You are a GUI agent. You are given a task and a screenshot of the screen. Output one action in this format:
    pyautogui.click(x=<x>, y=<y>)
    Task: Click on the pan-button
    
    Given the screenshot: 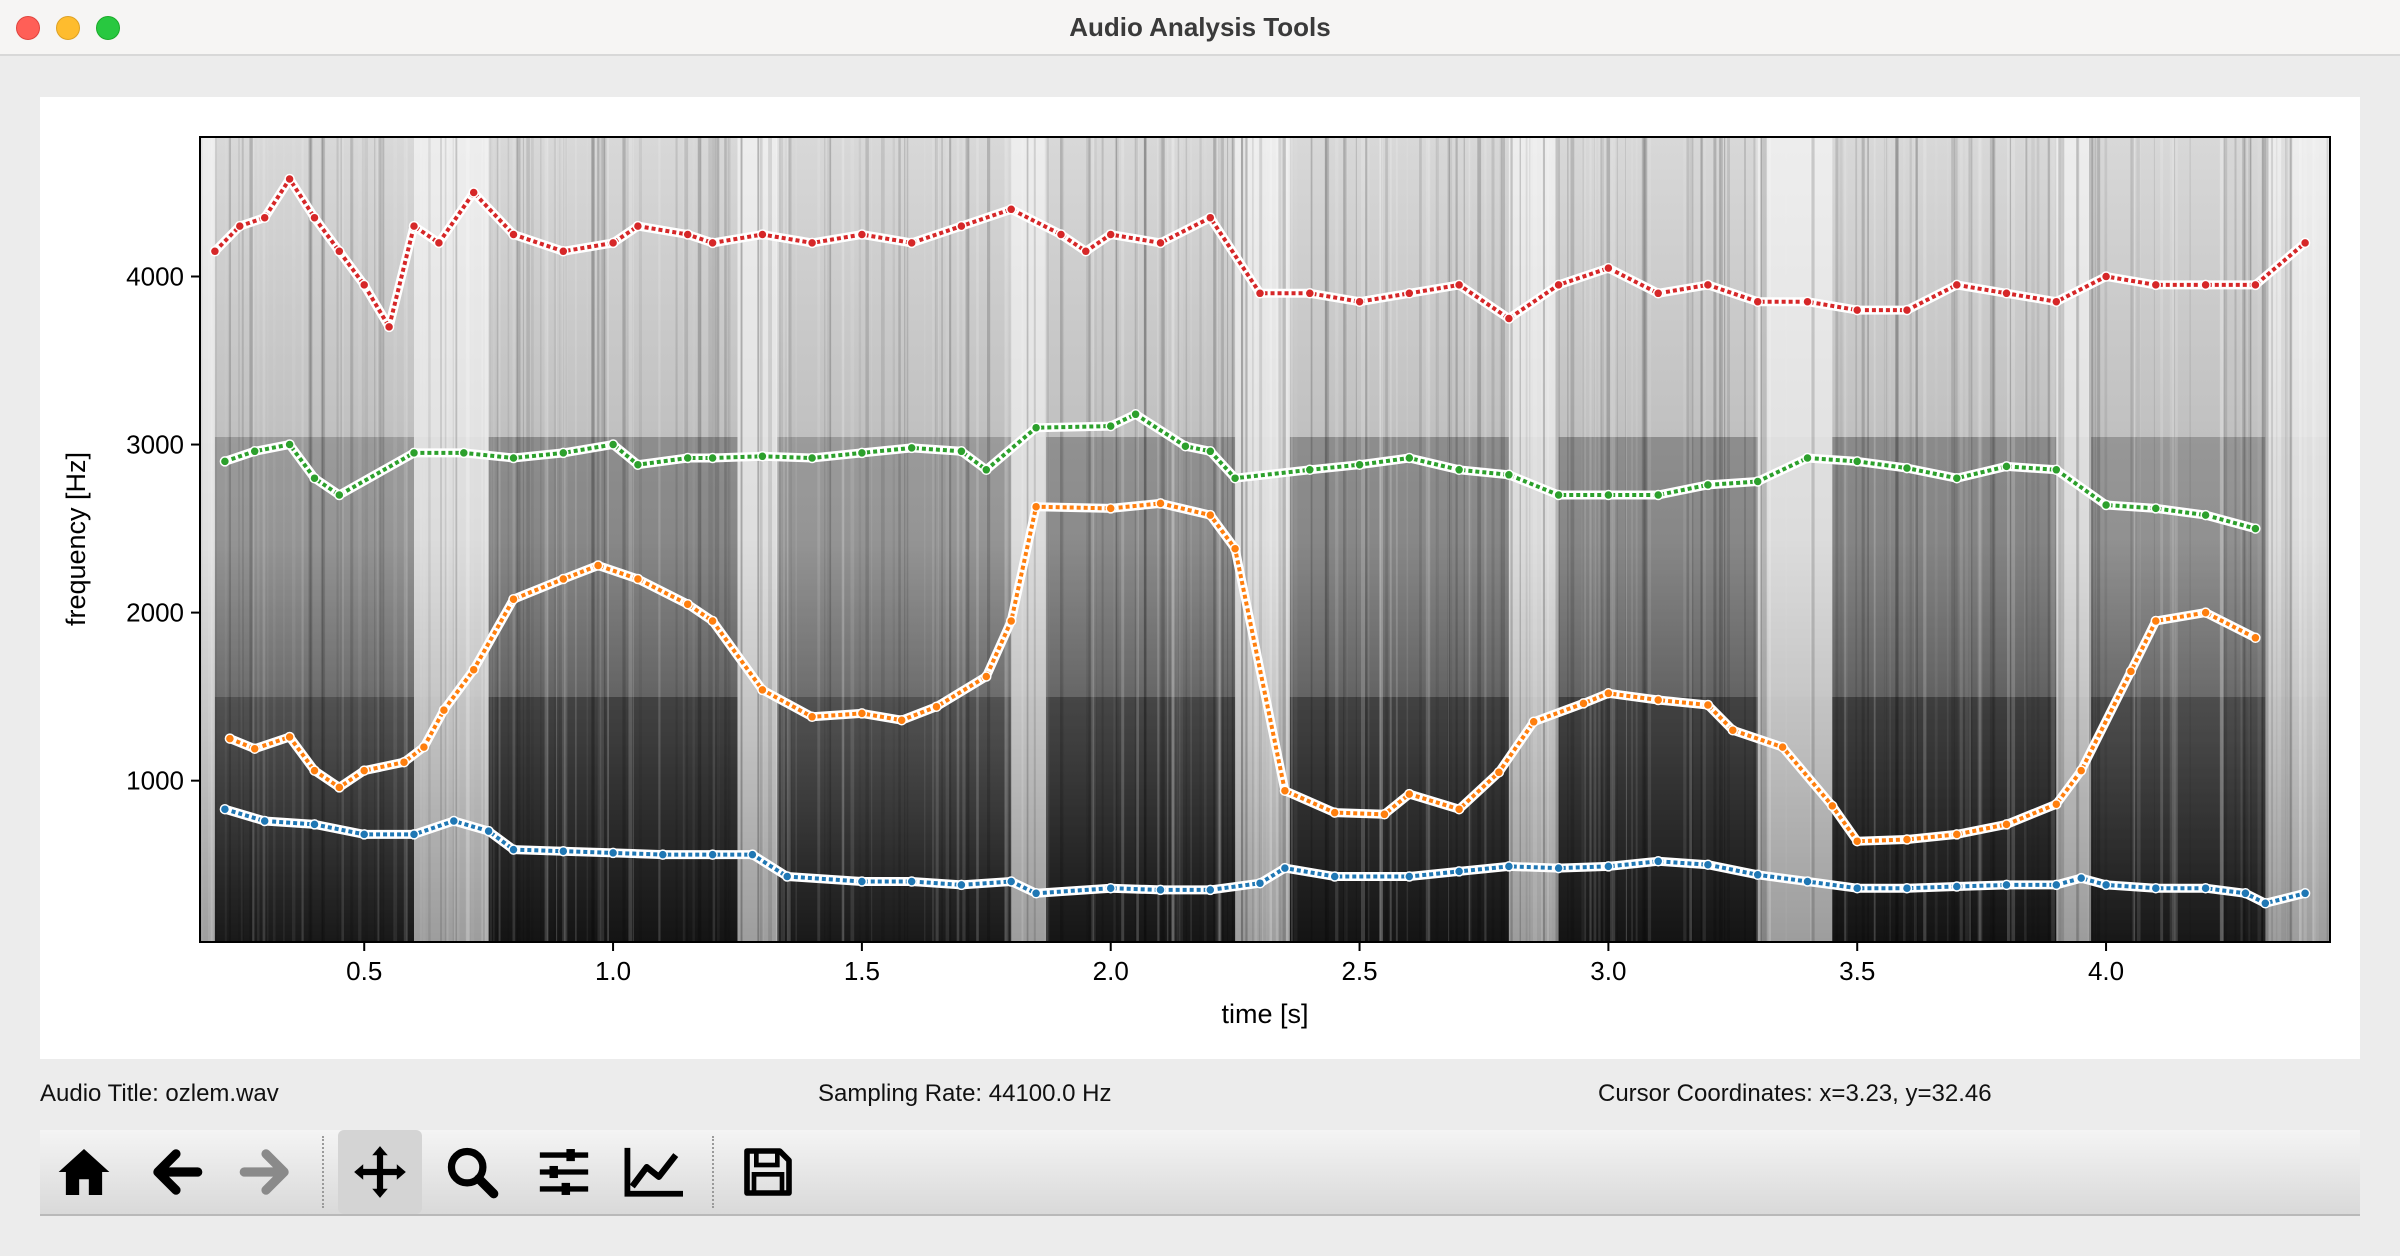 What is the action you would take?
    pyautogui.click(x=380, y=1172)
    